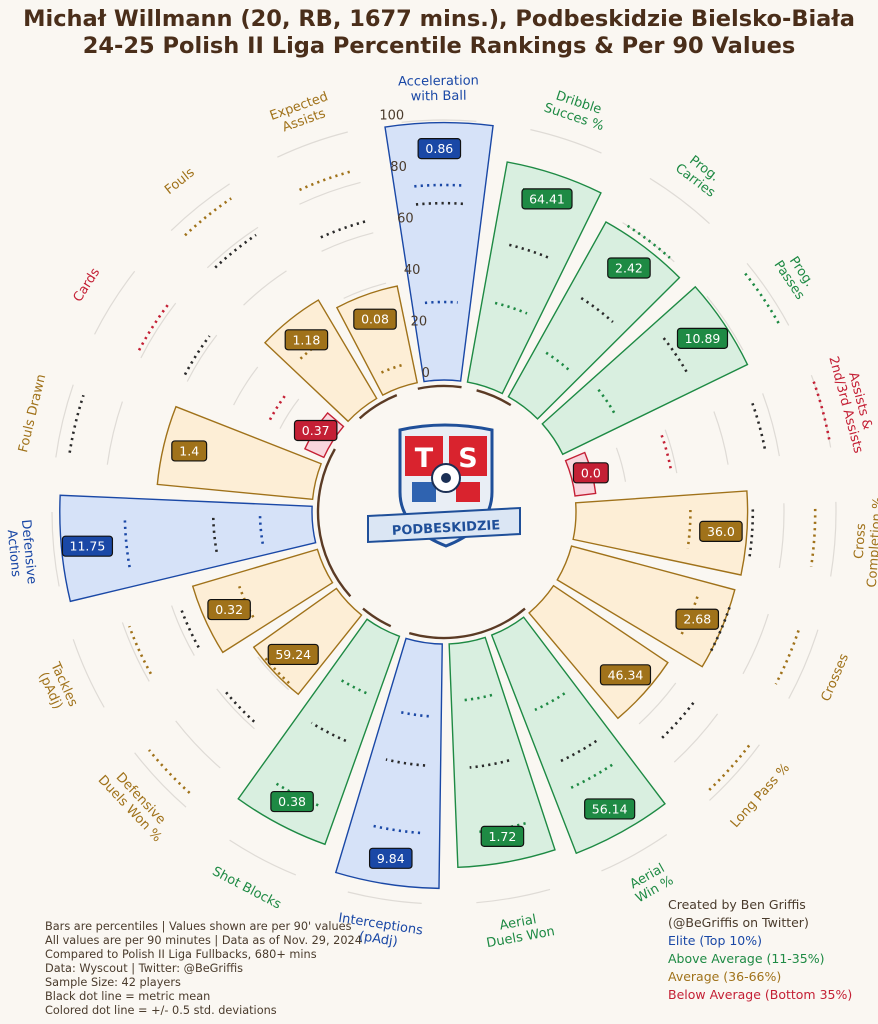  Describe the element at coordinates (32, 413) in the screenshot. I see `metric-label: Fouls Drawn` at that location.